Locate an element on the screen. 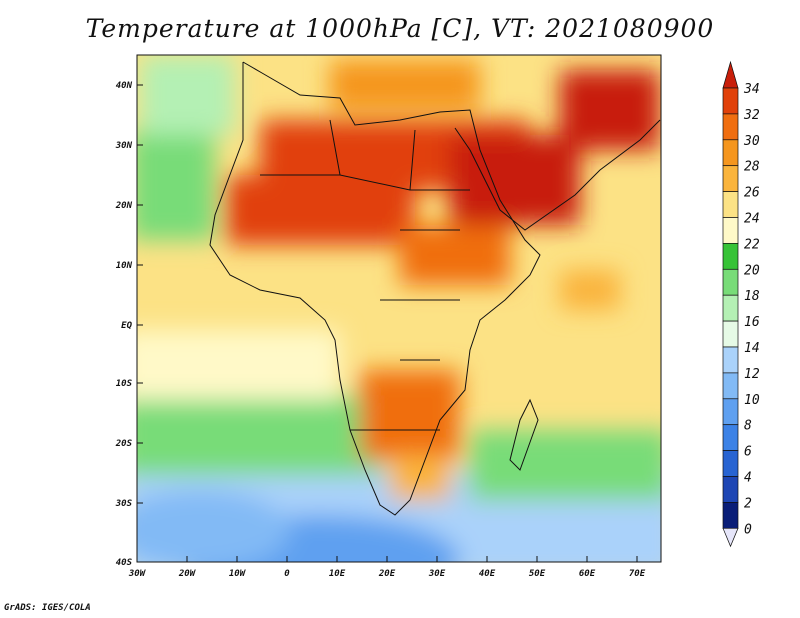 This screenshot has height=618, width=800. lat-label: 40N is located at coordinates (129, 86).